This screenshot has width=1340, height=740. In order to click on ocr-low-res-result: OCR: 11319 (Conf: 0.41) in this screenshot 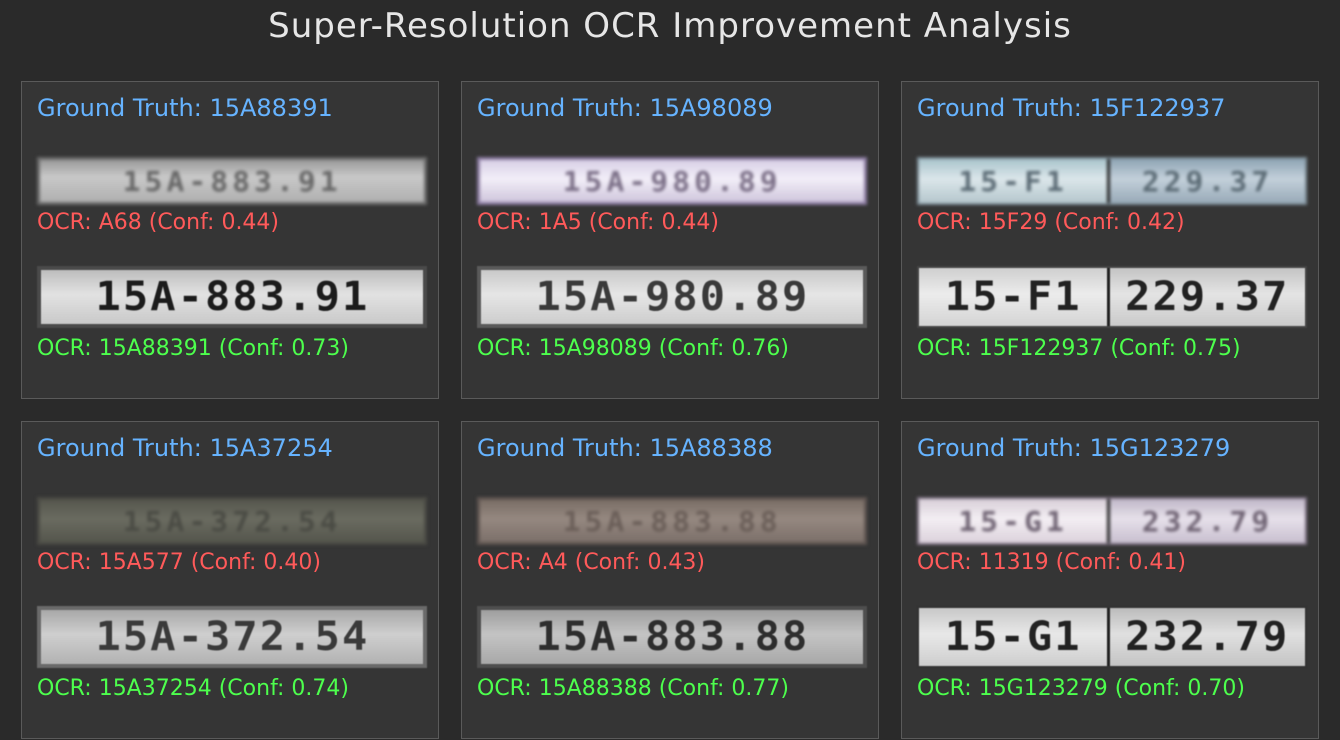, I will do `click(1051, 562)`.